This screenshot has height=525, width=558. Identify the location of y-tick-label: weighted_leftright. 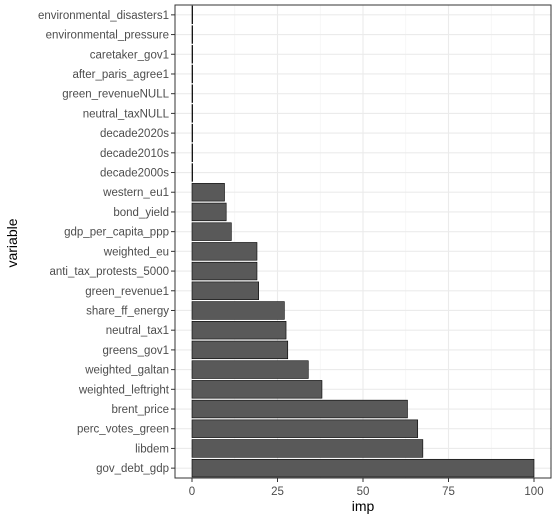
(124, 390).